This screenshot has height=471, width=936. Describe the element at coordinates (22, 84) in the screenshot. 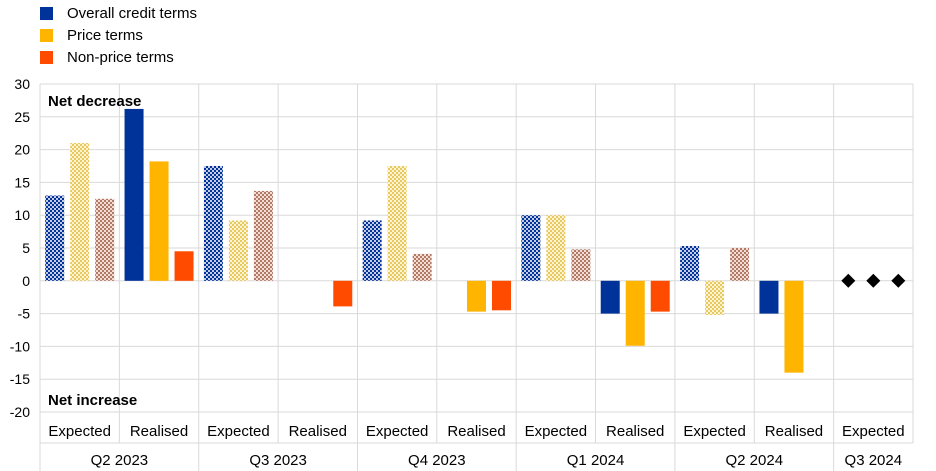

I see `y-tick-label: 30` at that location.